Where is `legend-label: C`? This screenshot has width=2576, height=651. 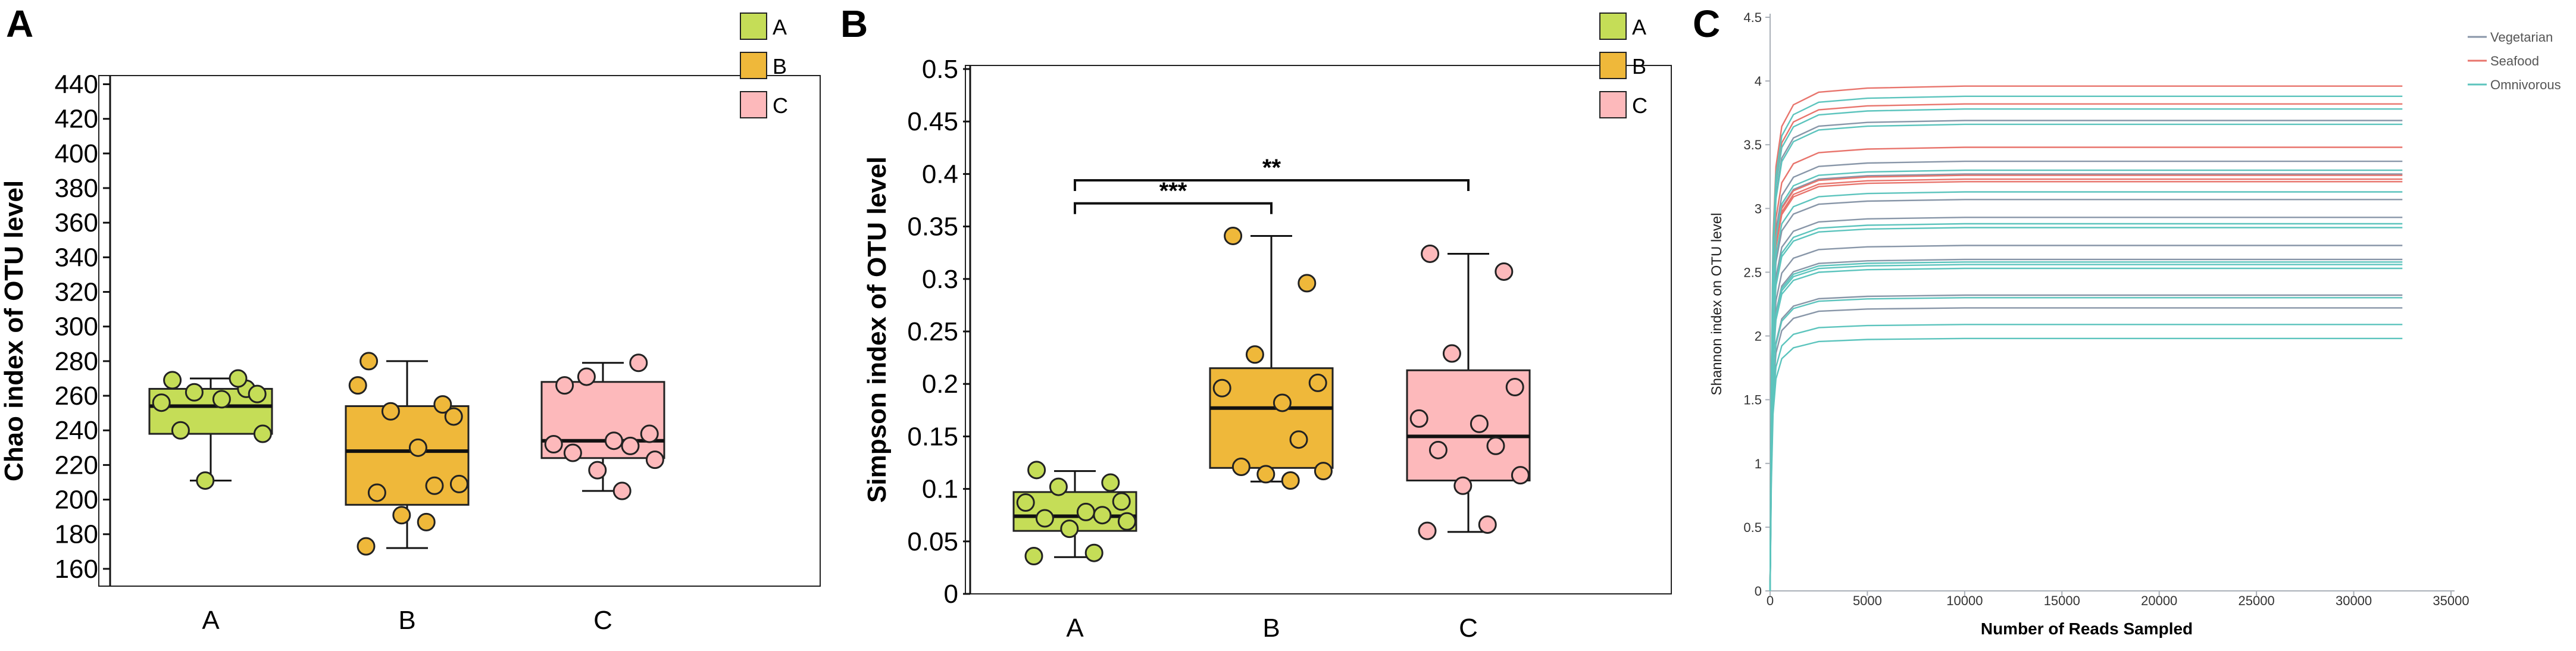 legend-label: C is located at coordinates (780, 105).